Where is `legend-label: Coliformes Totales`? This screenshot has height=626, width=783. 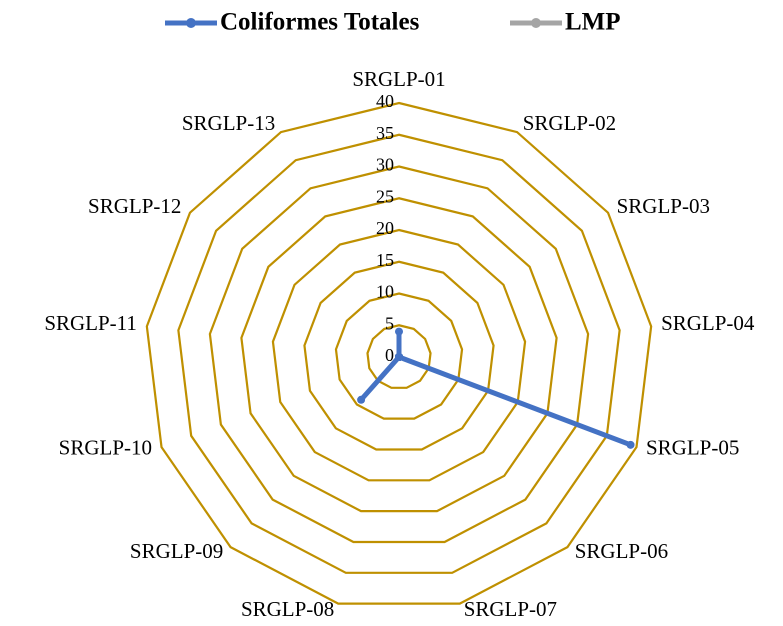
legend-label: Coliformes Totales is located at coordinates (320, 22).